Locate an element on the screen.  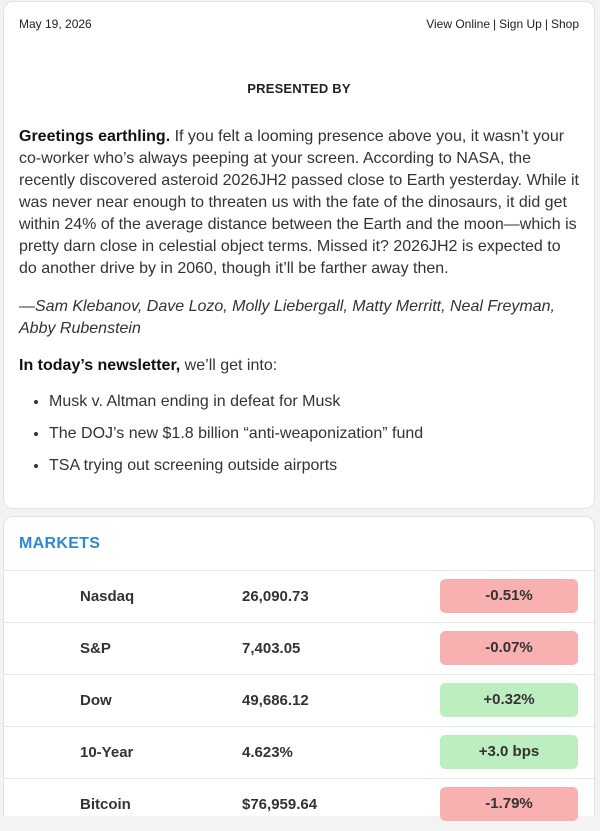
market-name: Bitcoin is located at coordinates (105, 804).